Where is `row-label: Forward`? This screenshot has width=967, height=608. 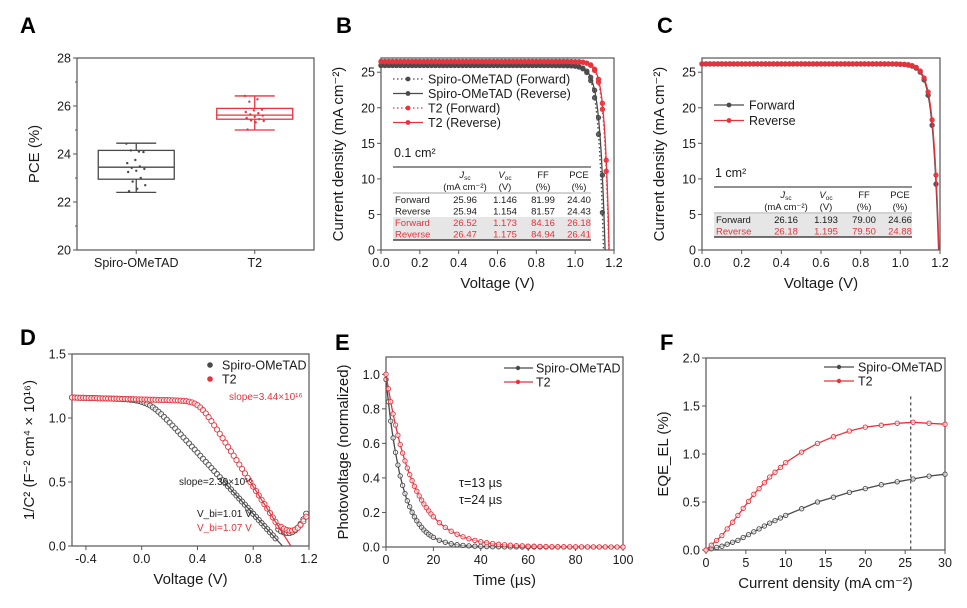
row-label: Forward is located at coordinates (733, 220).